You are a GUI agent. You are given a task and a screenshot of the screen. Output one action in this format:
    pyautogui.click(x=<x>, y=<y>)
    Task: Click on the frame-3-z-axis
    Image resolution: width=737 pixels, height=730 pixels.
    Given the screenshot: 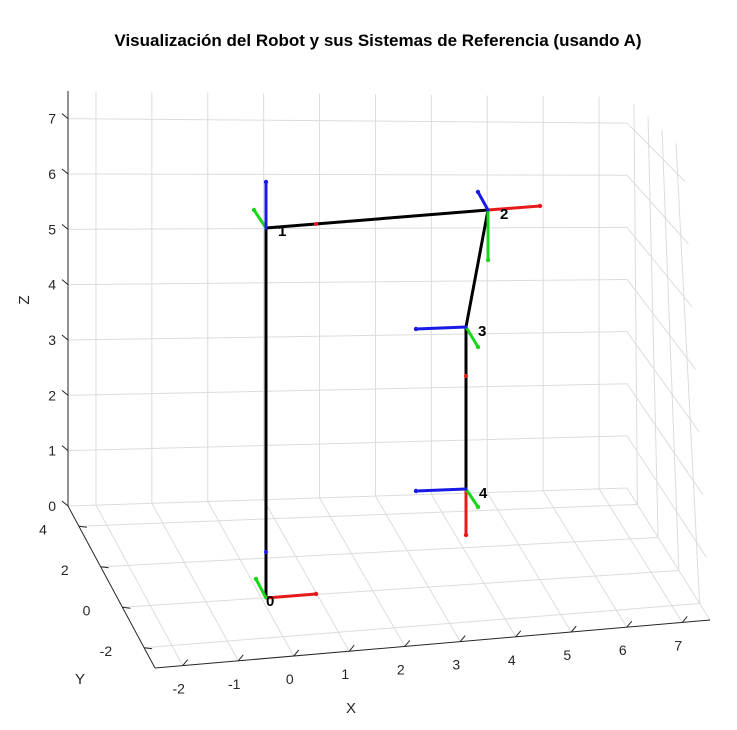 What is the action you would take?
    pyautogui.click(x=441, y=328)
    